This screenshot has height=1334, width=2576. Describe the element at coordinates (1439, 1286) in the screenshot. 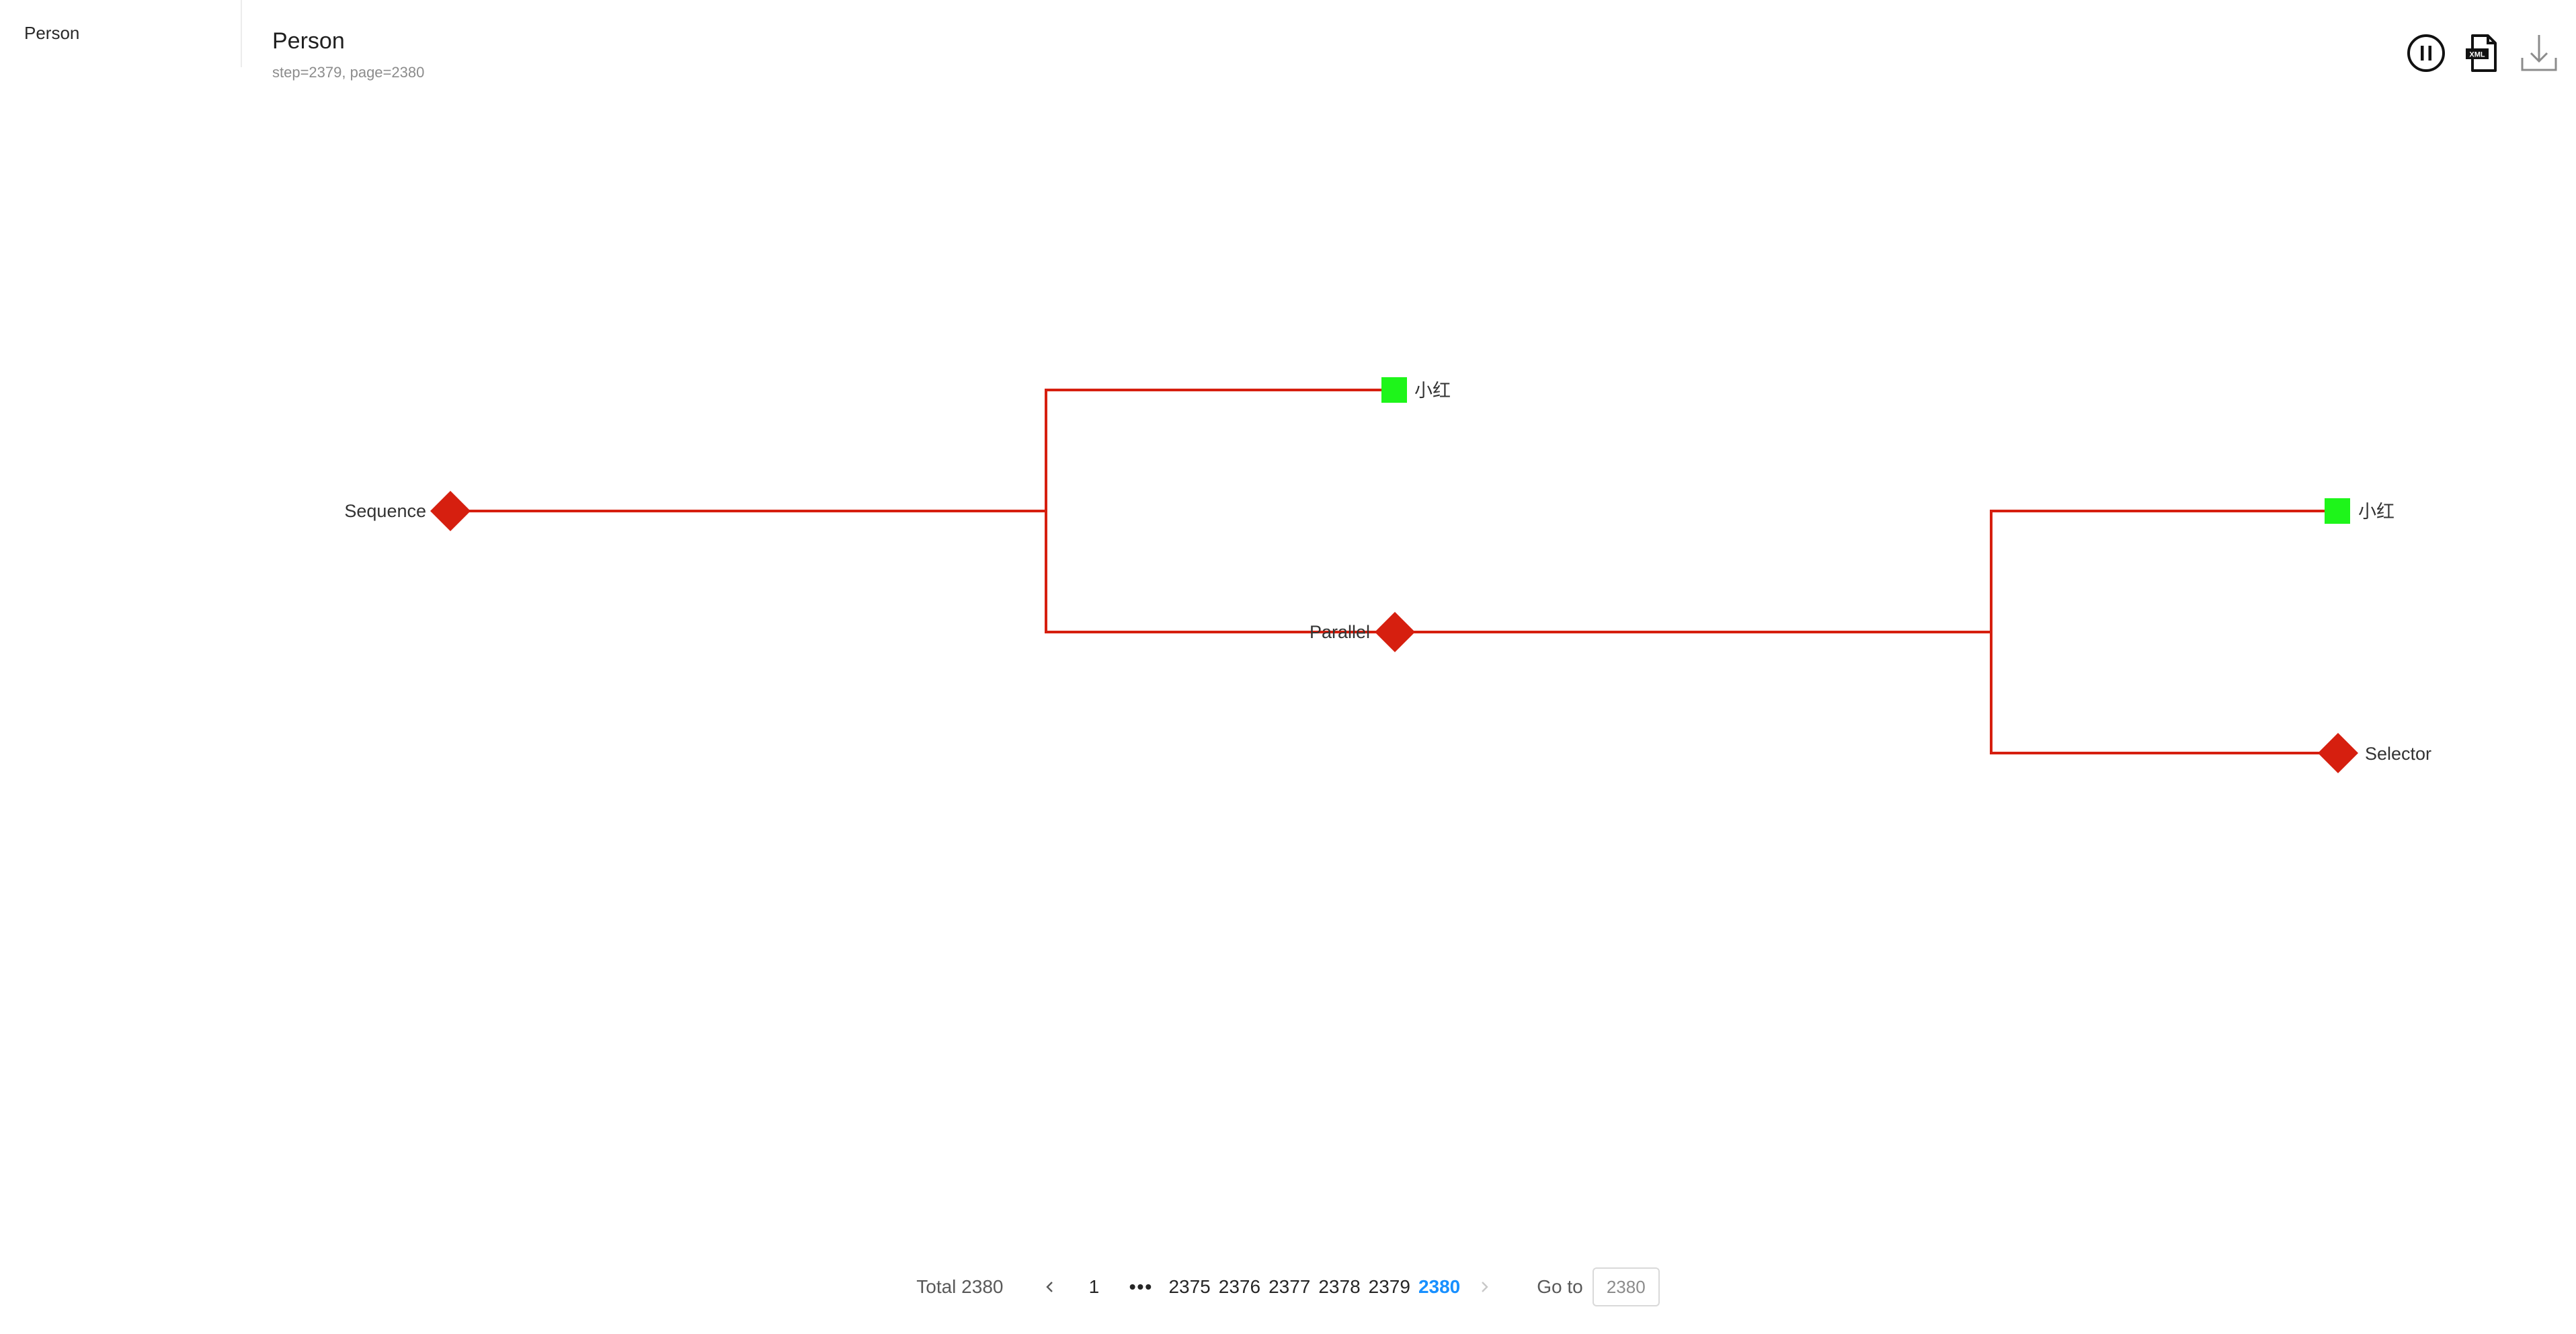

I see `page-item-active: 2380` at that location.